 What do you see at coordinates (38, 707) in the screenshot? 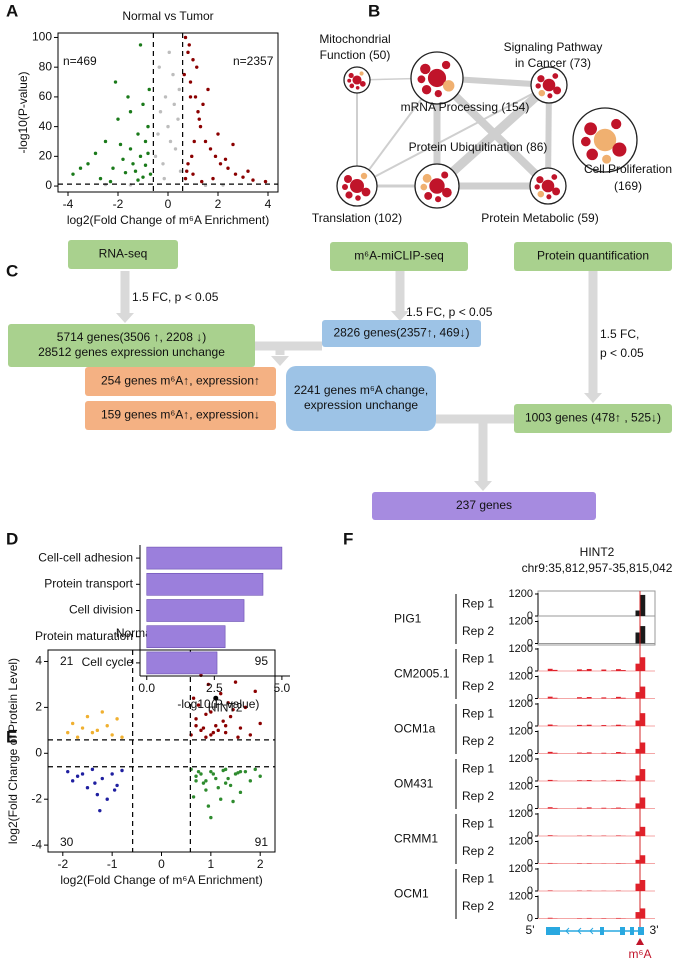
I see `y-tick-label: 2` at bounding box center [38, 707].